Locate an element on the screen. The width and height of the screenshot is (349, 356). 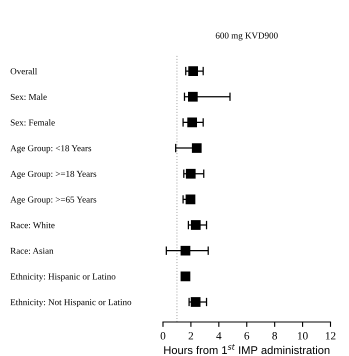
x-tick-label: 0 is located at coordinates (163, 336).